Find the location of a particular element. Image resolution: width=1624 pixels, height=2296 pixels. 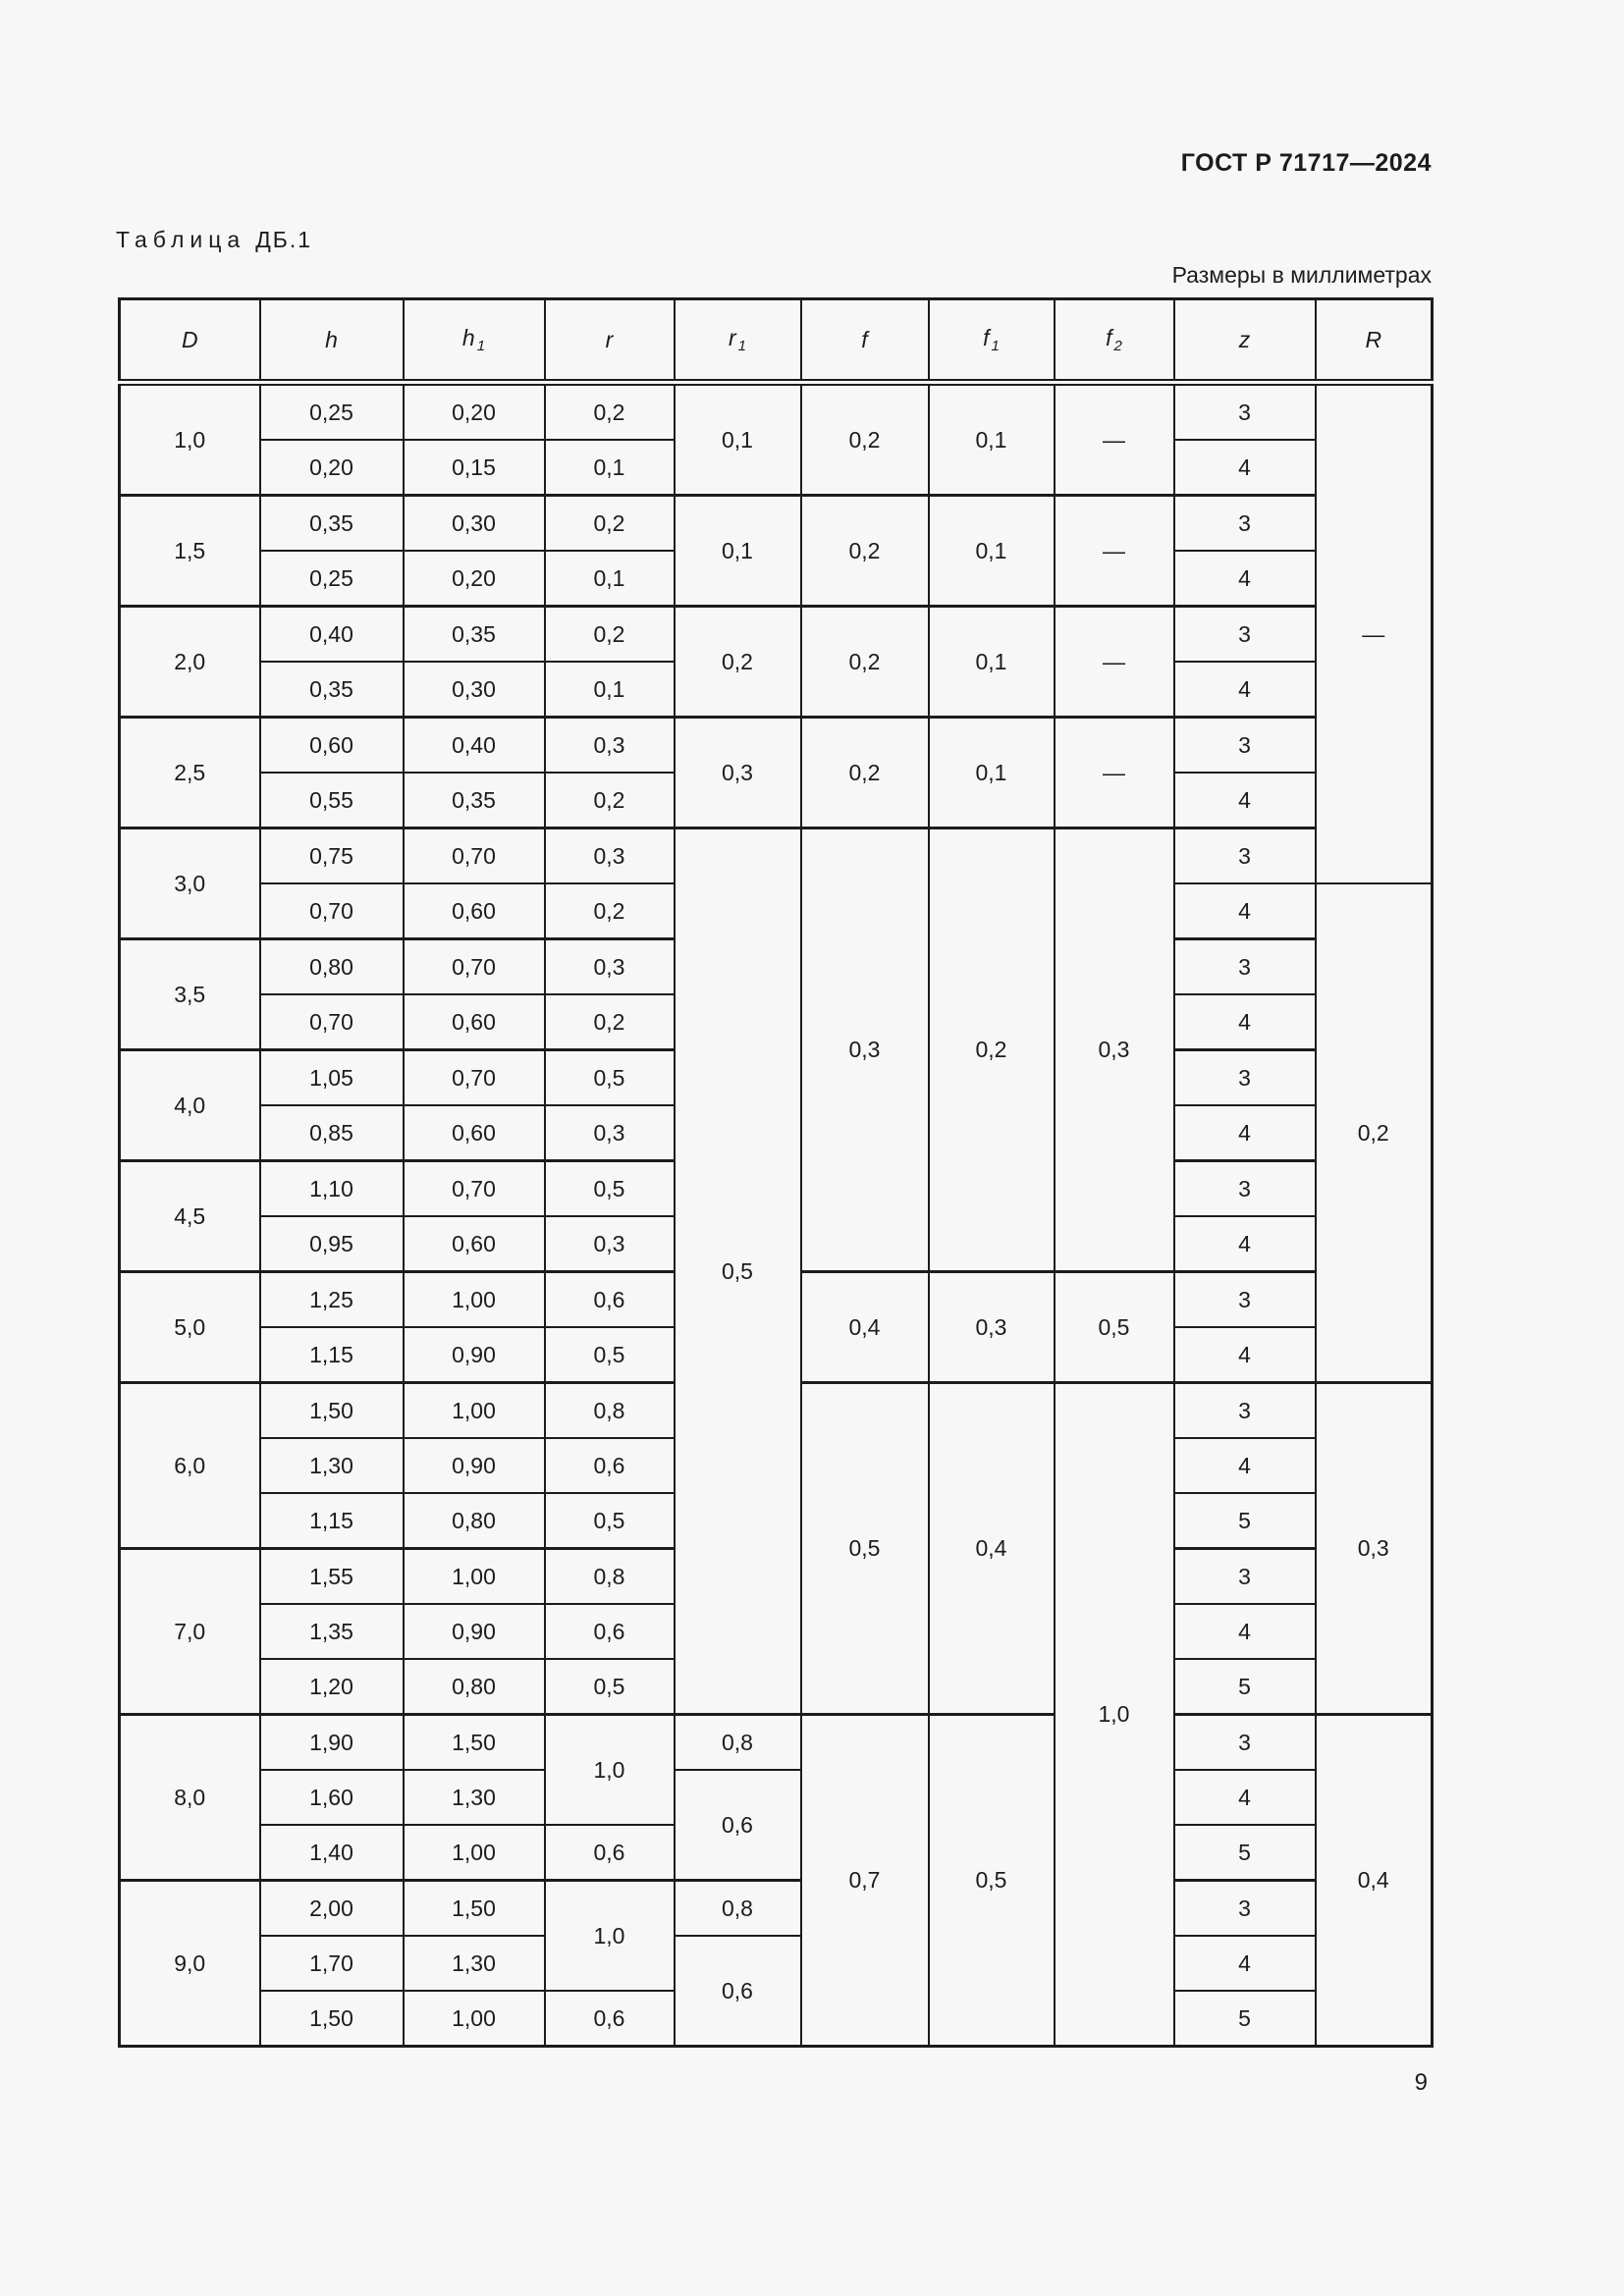

cell-r: 1,0 is located at coordinates (609, 1935).